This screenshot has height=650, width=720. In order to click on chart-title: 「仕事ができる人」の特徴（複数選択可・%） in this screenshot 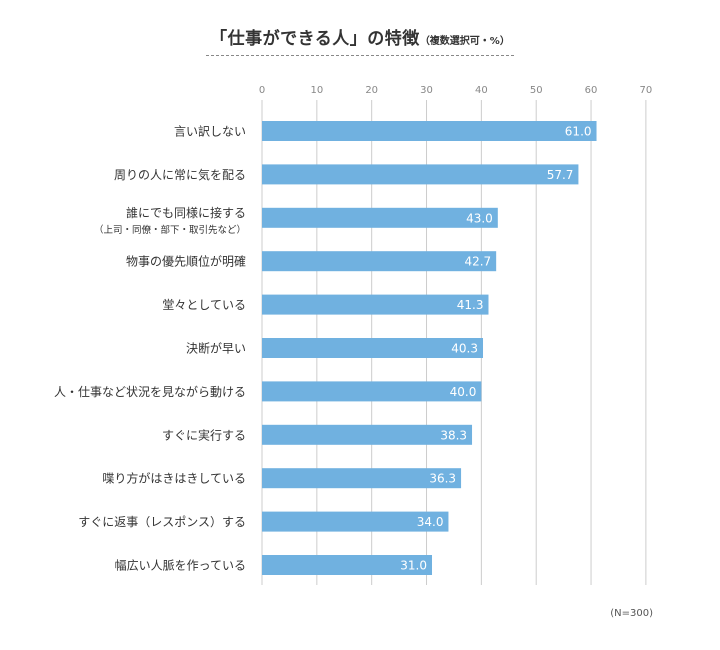, I will do `click(360, 40)`.